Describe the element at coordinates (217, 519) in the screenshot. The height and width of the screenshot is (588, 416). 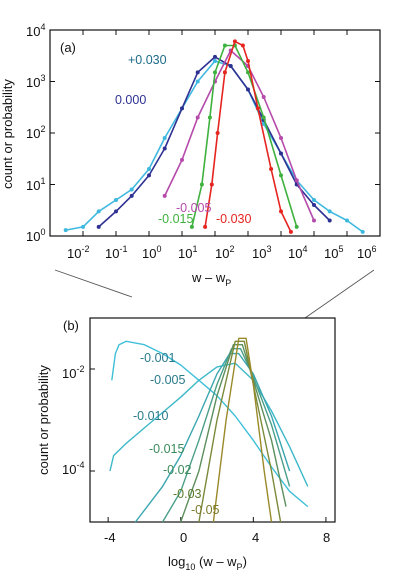
I see `panel-b-x-tick-marks` at that location.